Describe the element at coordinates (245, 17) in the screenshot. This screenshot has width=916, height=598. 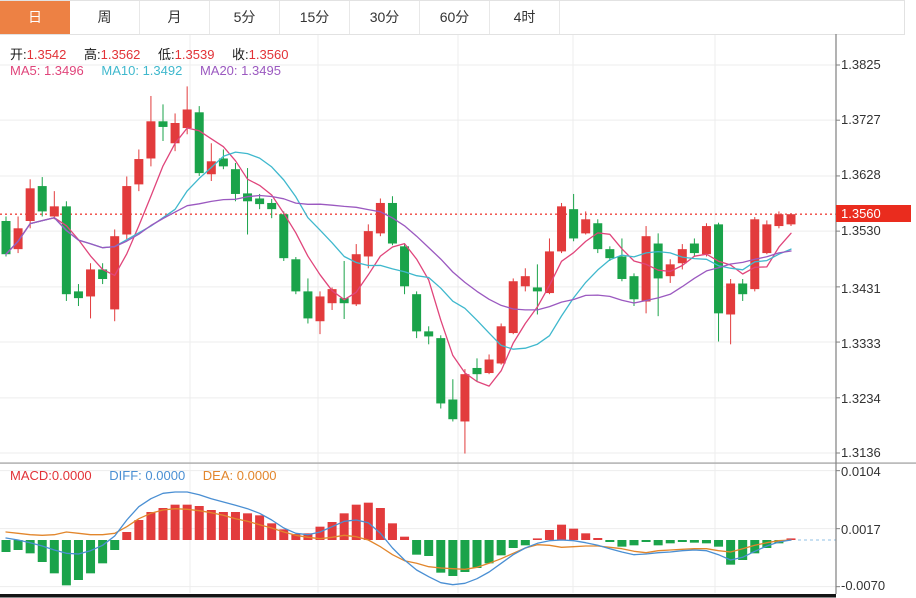
I see `interval-tab-3: 5分` at that location.